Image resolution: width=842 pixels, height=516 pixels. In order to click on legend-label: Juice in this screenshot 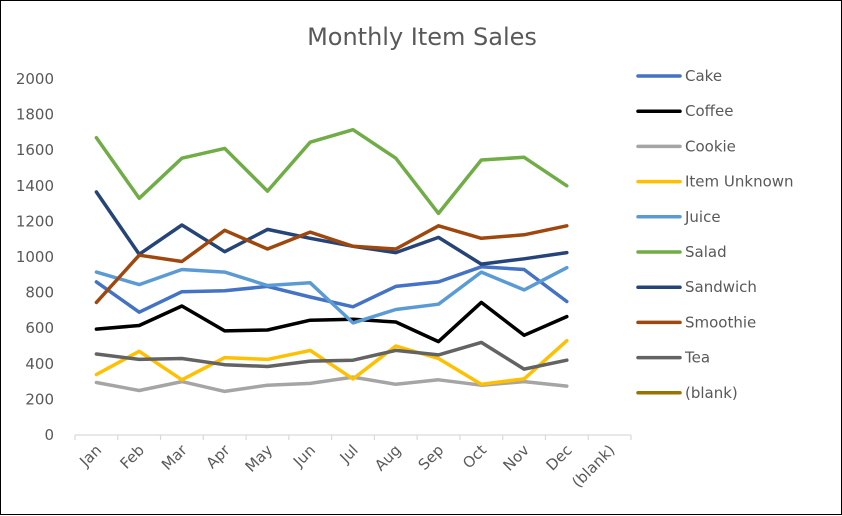, I will do `click(702, 217)`.